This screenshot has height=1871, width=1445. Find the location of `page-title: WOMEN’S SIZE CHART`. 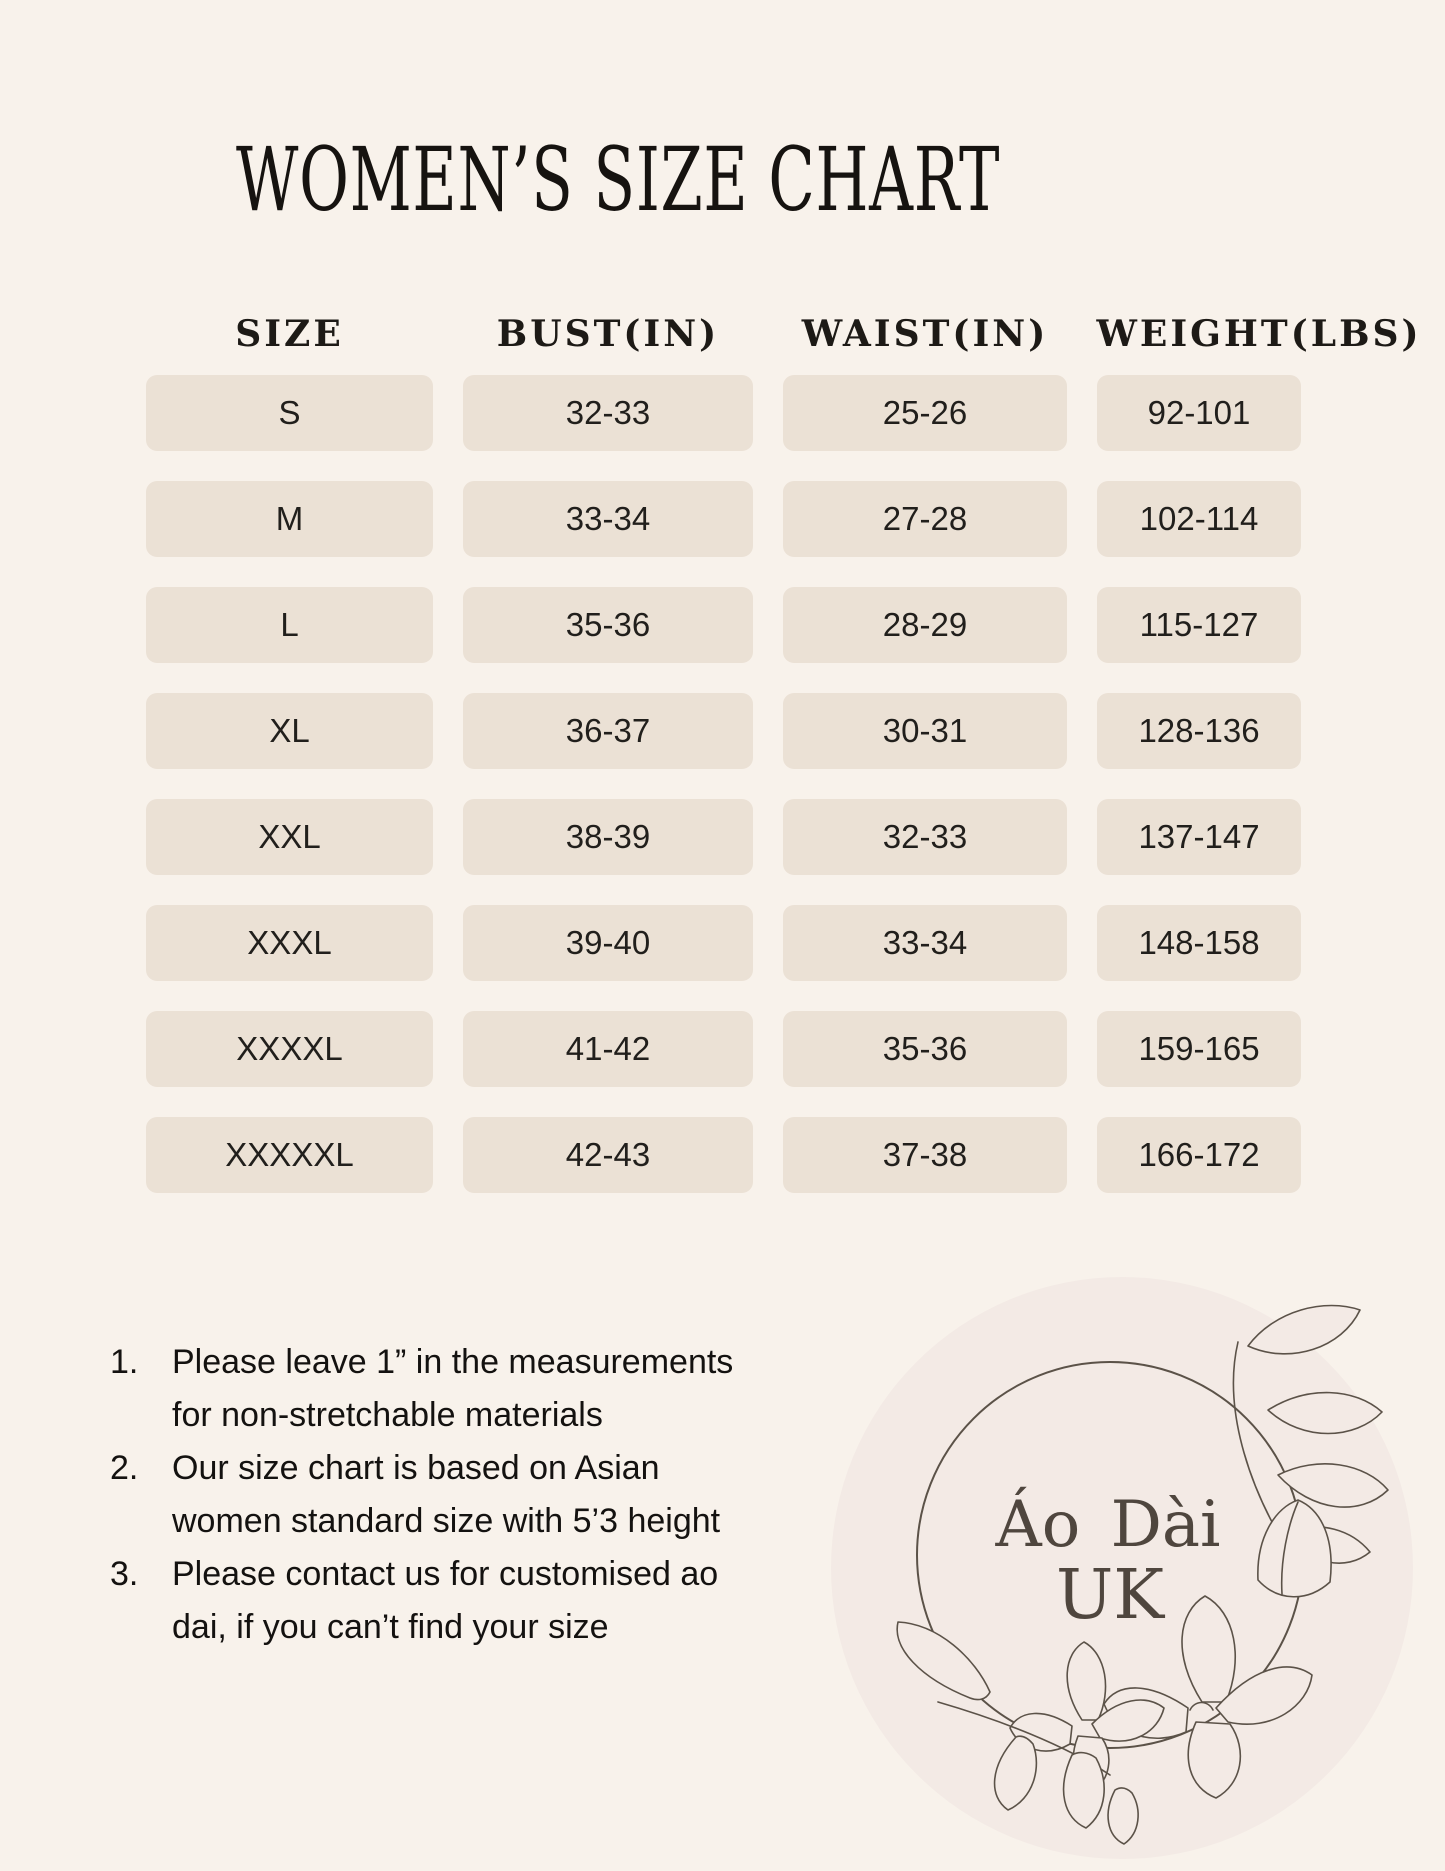

page-title: WOMEN’S SIZE CHART is located at coordinates (618, 179).